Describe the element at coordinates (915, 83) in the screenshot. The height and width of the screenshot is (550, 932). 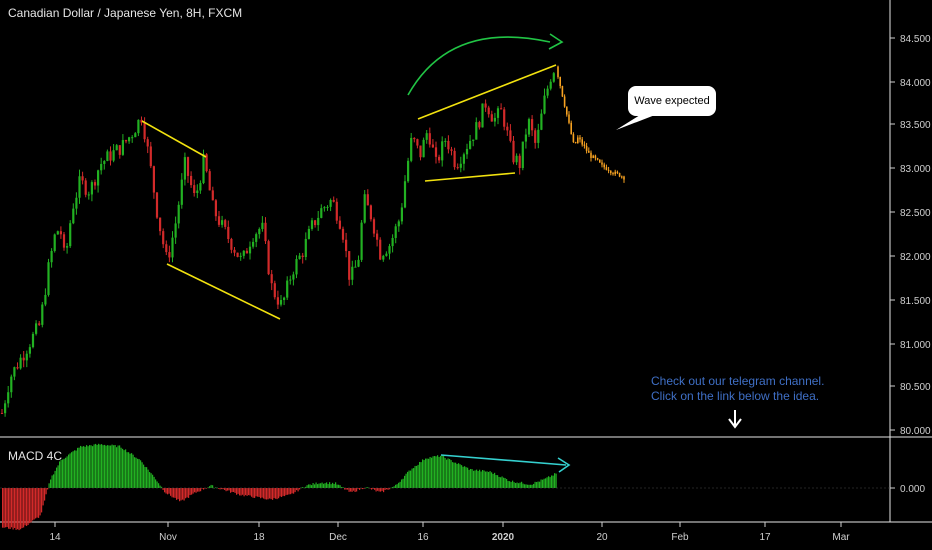
I see `y-tick-label: 84.000` at that location.